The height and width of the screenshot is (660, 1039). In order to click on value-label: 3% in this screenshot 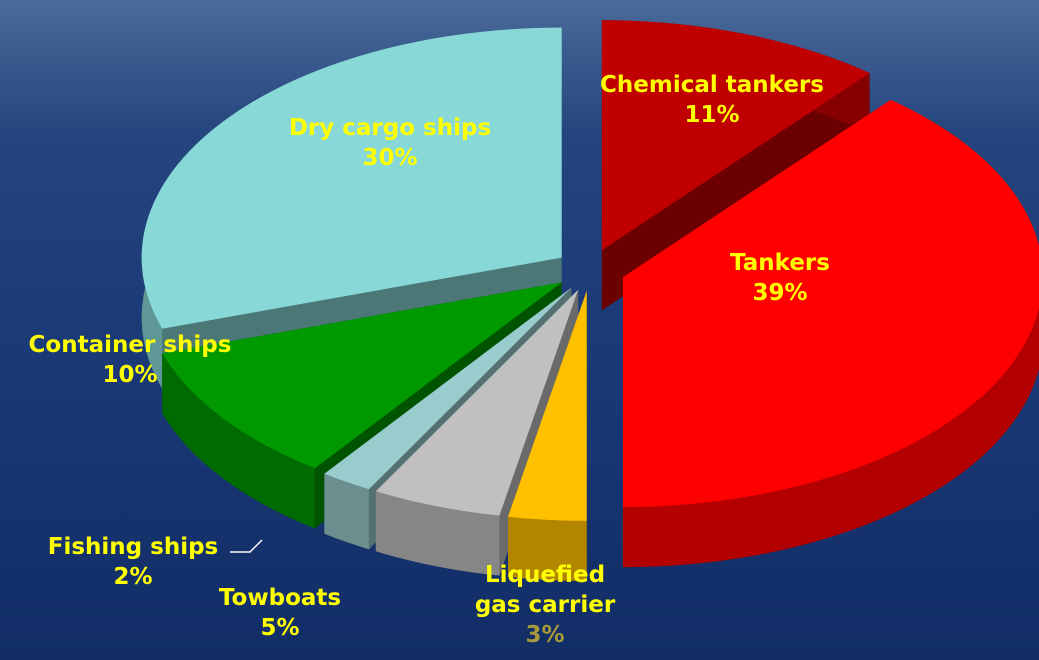, I will do `click(545, 635)`.